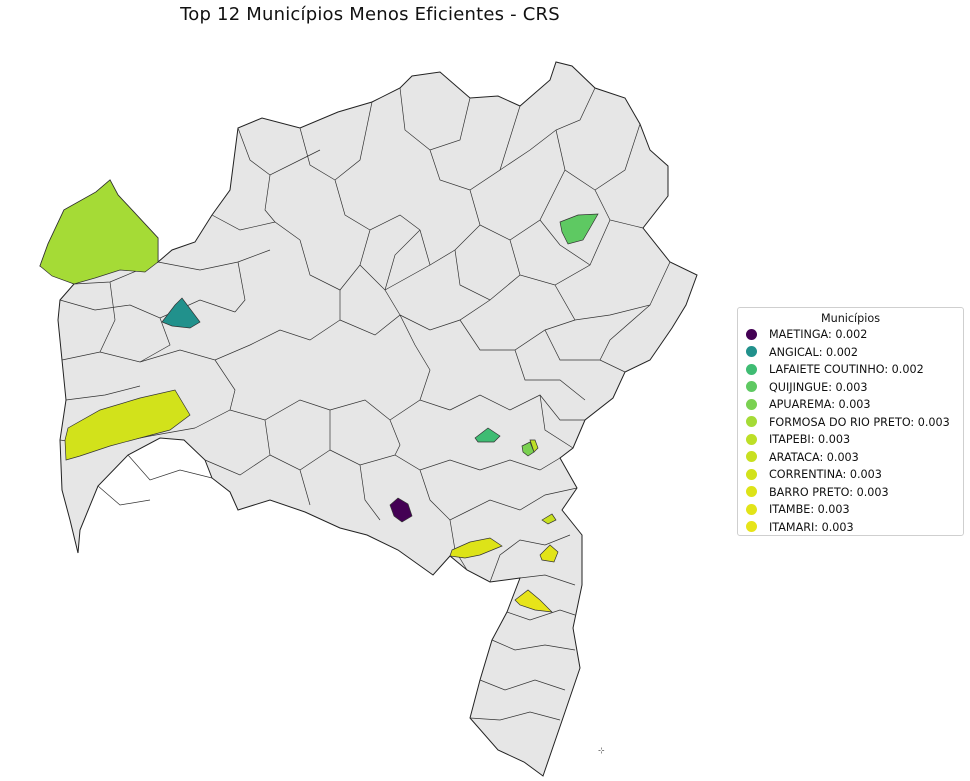 Image resolution: width=970 pixels, height=781 pixels. What do you see at coordinates (850, 318) in the screenshot?
I see `legend-title: Municípios` at bounding box center [850, 318].